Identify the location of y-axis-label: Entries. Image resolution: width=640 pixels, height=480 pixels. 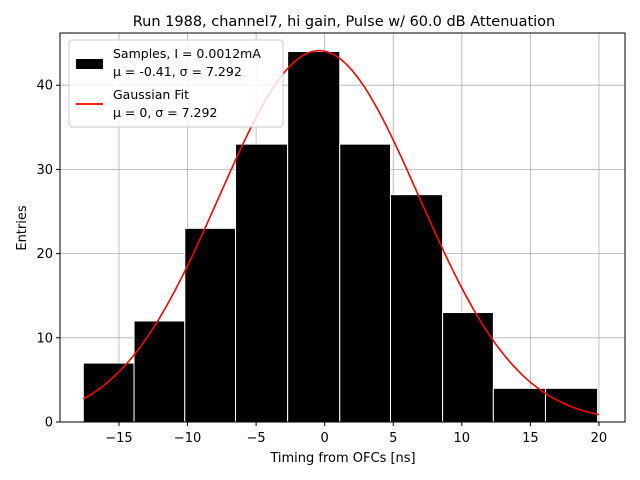
(22, 228).